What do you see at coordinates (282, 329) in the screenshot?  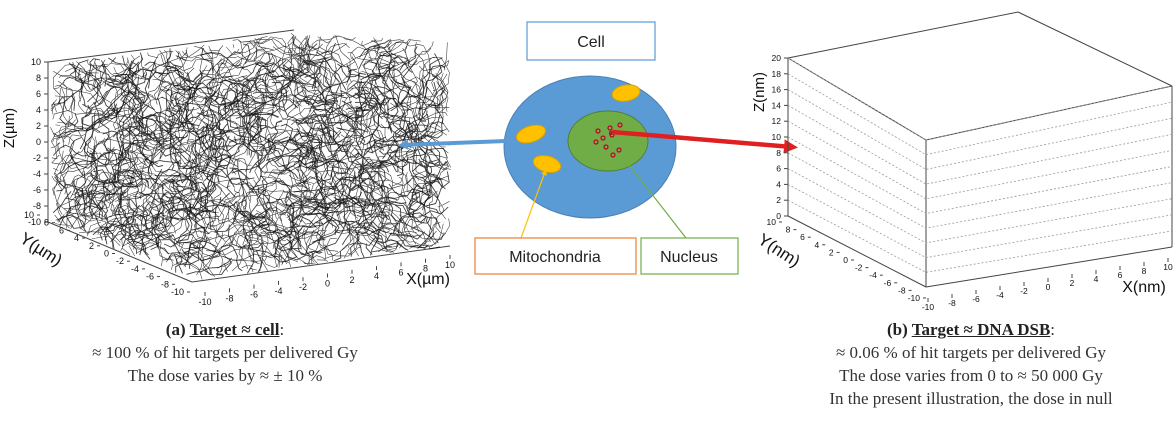 I see `caption-a-suffix: :` at bounding box center [282, 329].